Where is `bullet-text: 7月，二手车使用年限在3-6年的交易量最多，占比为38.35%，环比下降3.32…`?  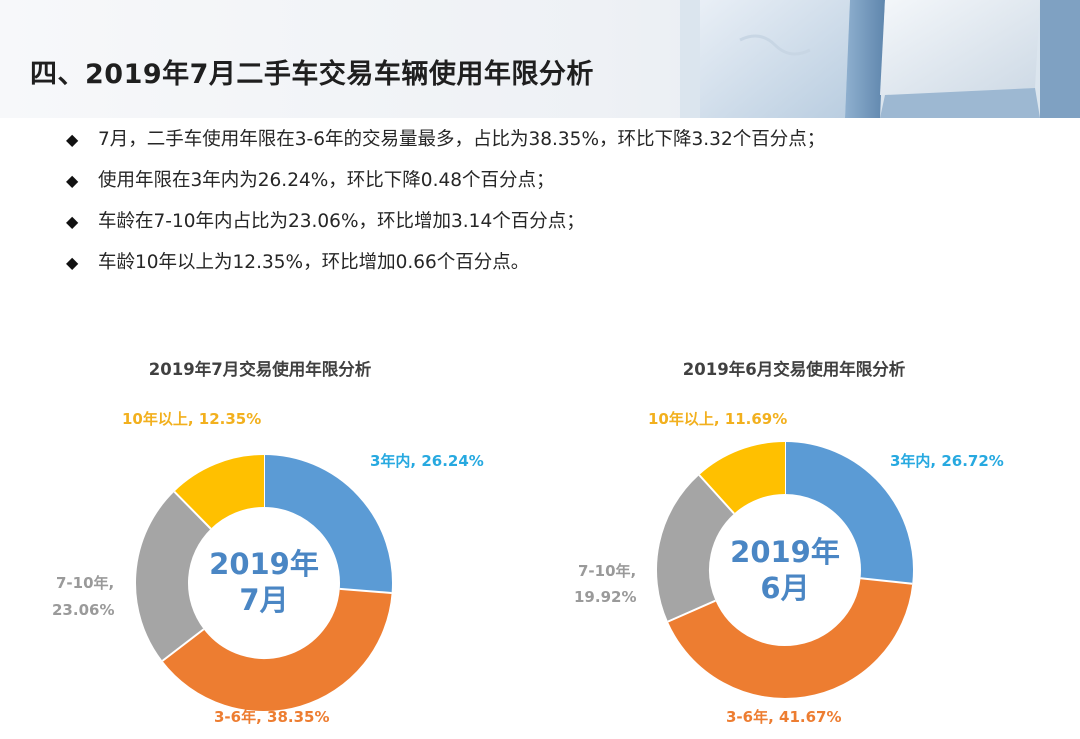 bullet-text: 7月，二手车使用年限在3-6年的交易量最多，占比为38.35%，环比下降3.32… is located at coordinates (462, 139).